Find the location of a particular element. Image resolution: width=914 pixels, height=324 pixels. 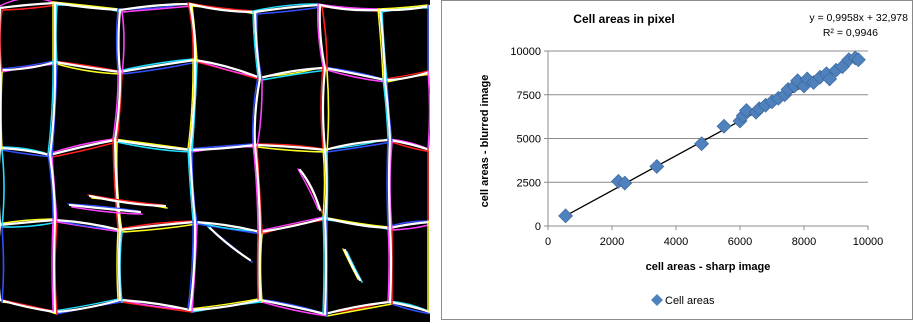

legend: Cell areas is located at coordinates (683, 300).